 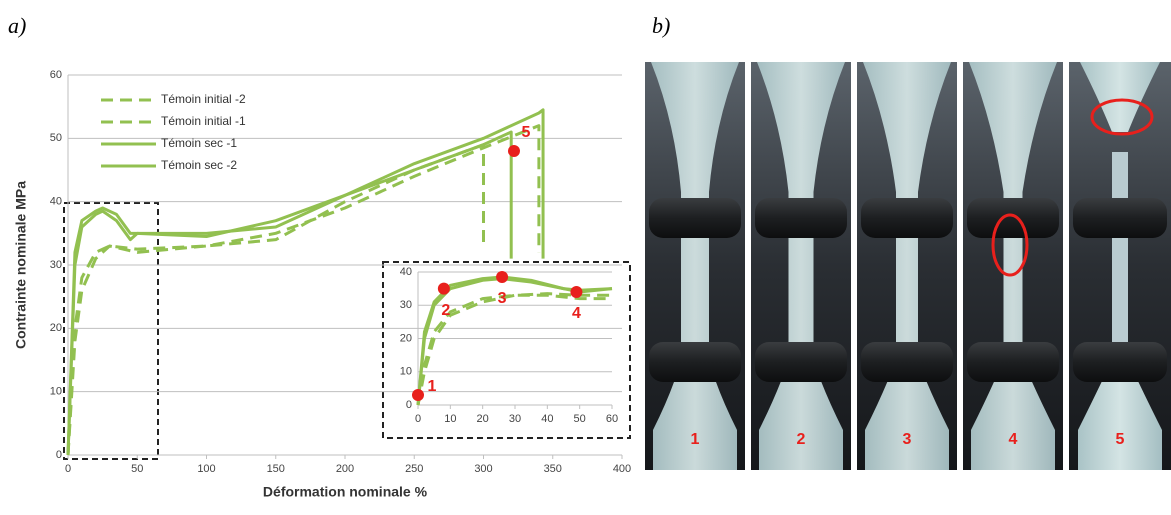 I want to click on legend-label: Témoin sec -2, so click(x=199, y=165).